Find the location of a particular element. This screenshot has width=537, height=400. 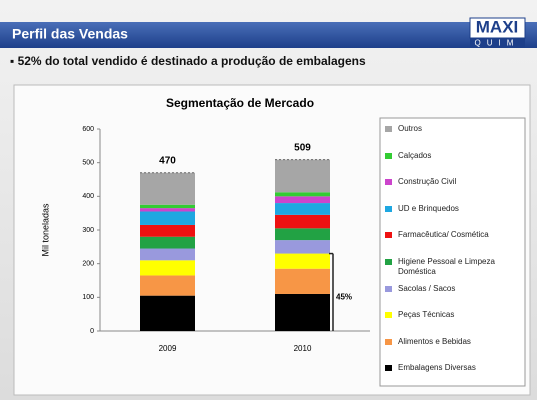

legend-label: Sacolas / Sacos is located at coordinates (427, 288).